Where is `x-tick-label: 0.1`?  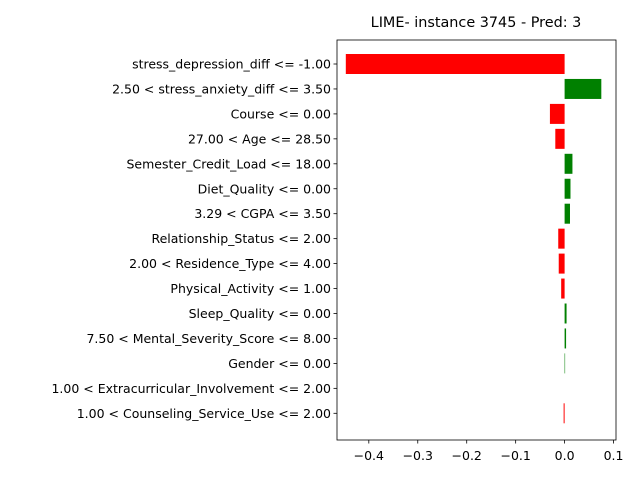 x-tick-label: 0.1 is located at coordinates (614, 455).